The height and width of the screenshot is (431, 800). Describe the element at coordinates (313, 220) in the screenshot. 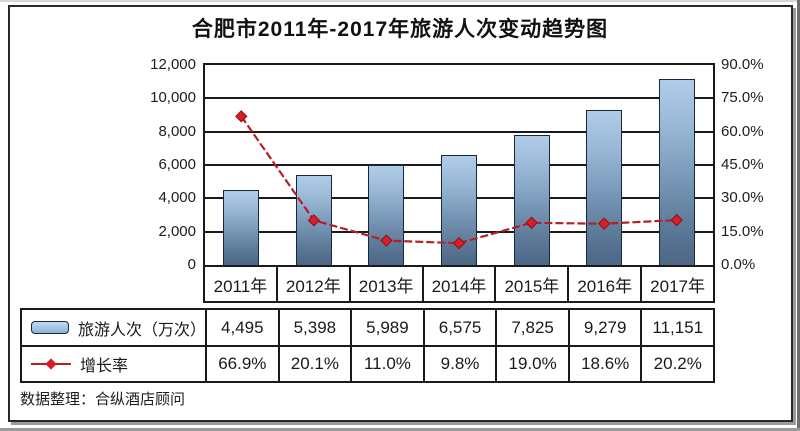

I see `bar-2012年` at that location.